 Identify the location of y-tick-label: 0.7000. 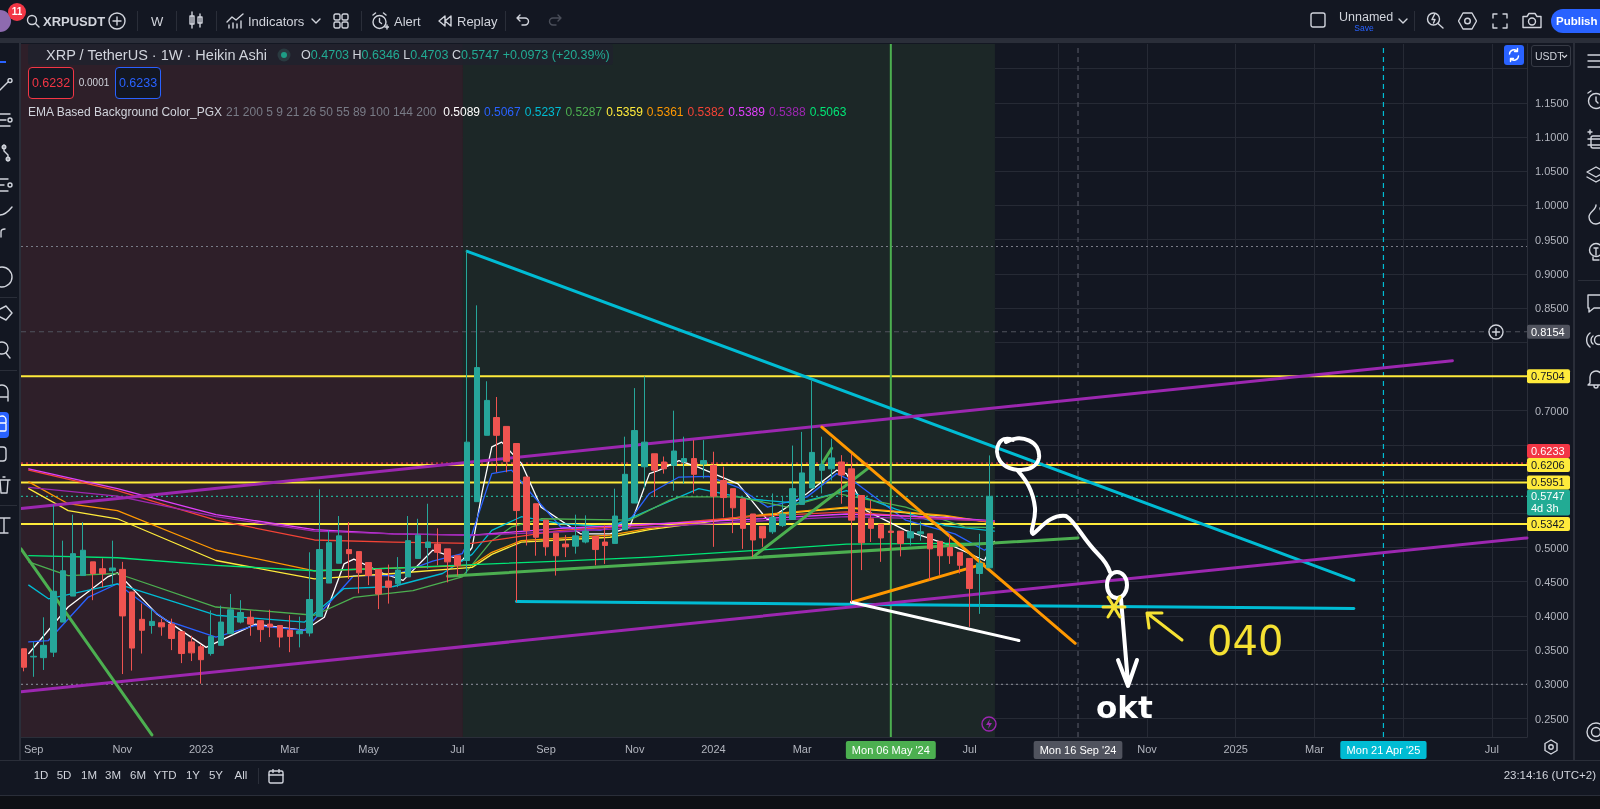
(1552, 410).